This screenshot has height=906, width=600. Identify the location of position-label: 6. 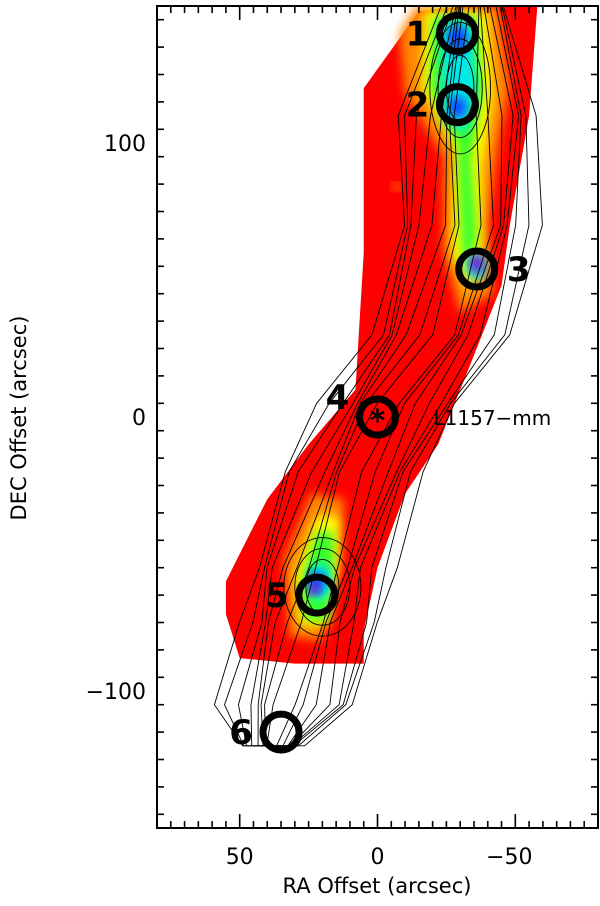
(241, 733).